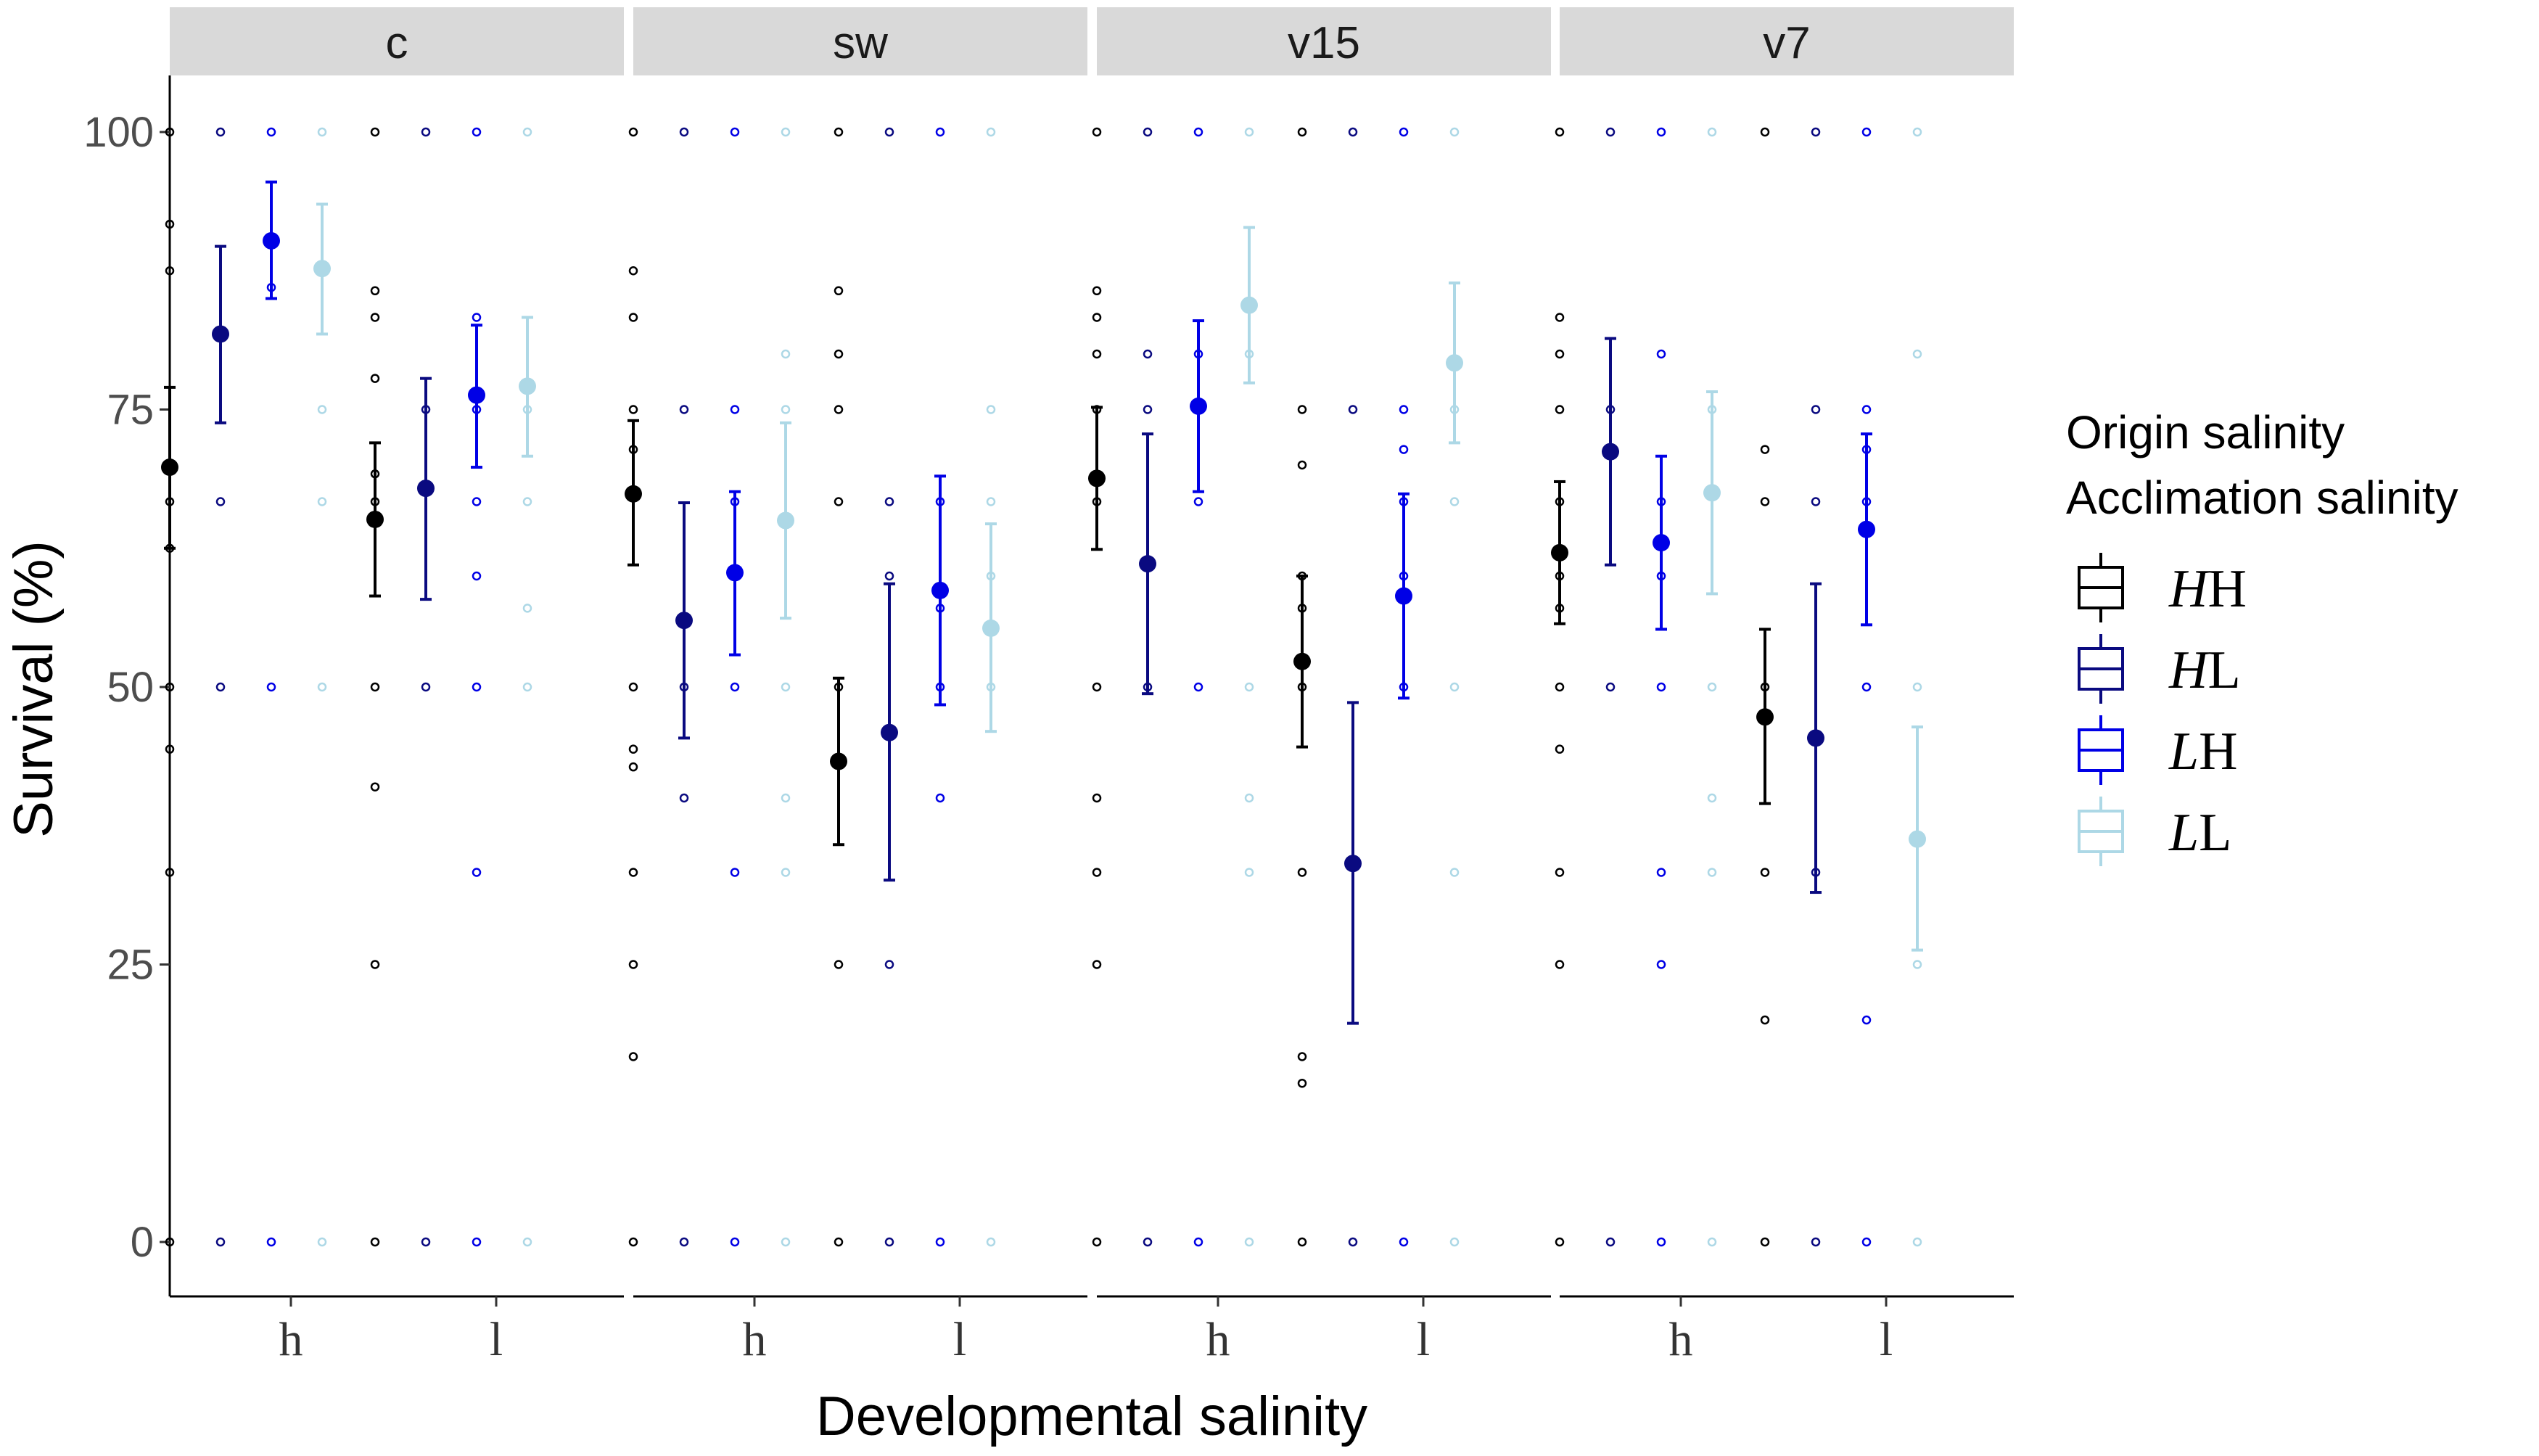  I want to click on legend-label-acclimation: L, so click(2223, 671).